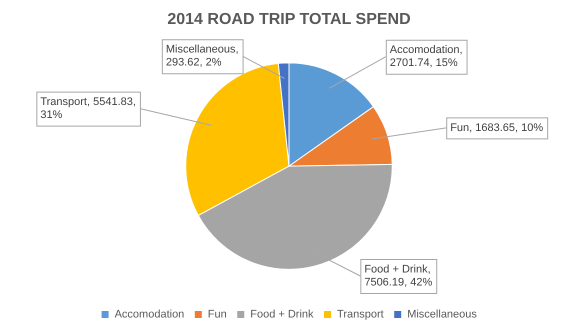 This screenshot has width=578, height=336. What do you see at coordinates (282, 314) in the screenshot?
I see `legend-label: Food + Drink` at bounding box center [282, 314].